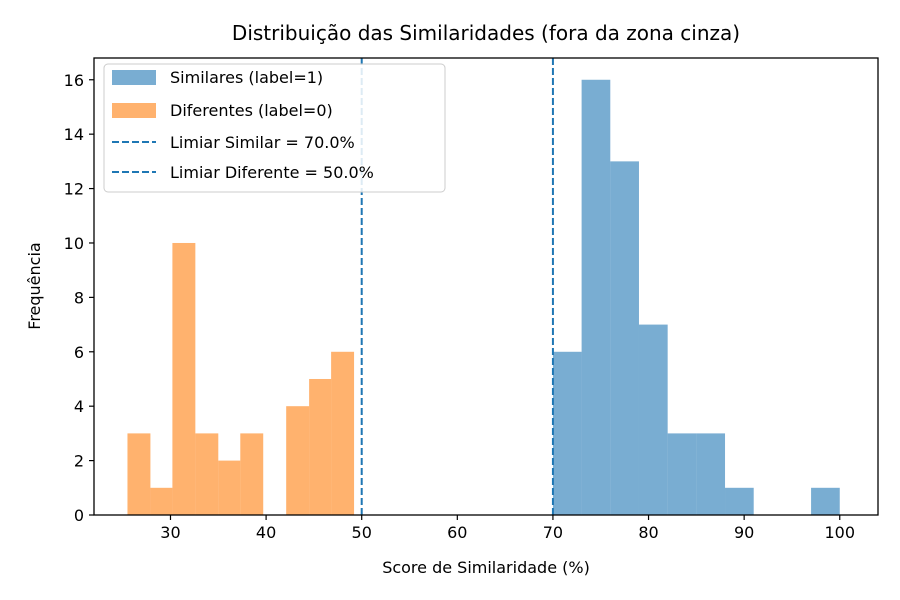  I want to click on x-tick-label-60: 60, so click(457, 532).